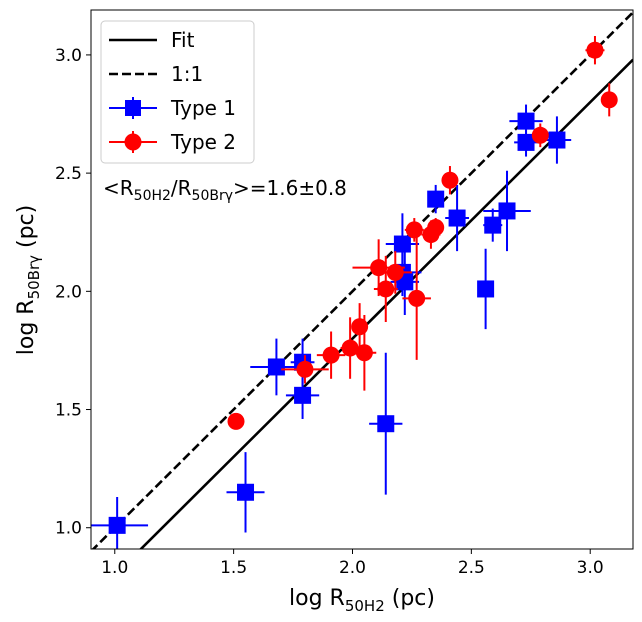 Image resolution: width=642 pixels, height=622 pixels. What do you see at coordinates (68, 56) in the screenshot?
I see `y-tick-label: 3.0` at bounding box center [68, 56].